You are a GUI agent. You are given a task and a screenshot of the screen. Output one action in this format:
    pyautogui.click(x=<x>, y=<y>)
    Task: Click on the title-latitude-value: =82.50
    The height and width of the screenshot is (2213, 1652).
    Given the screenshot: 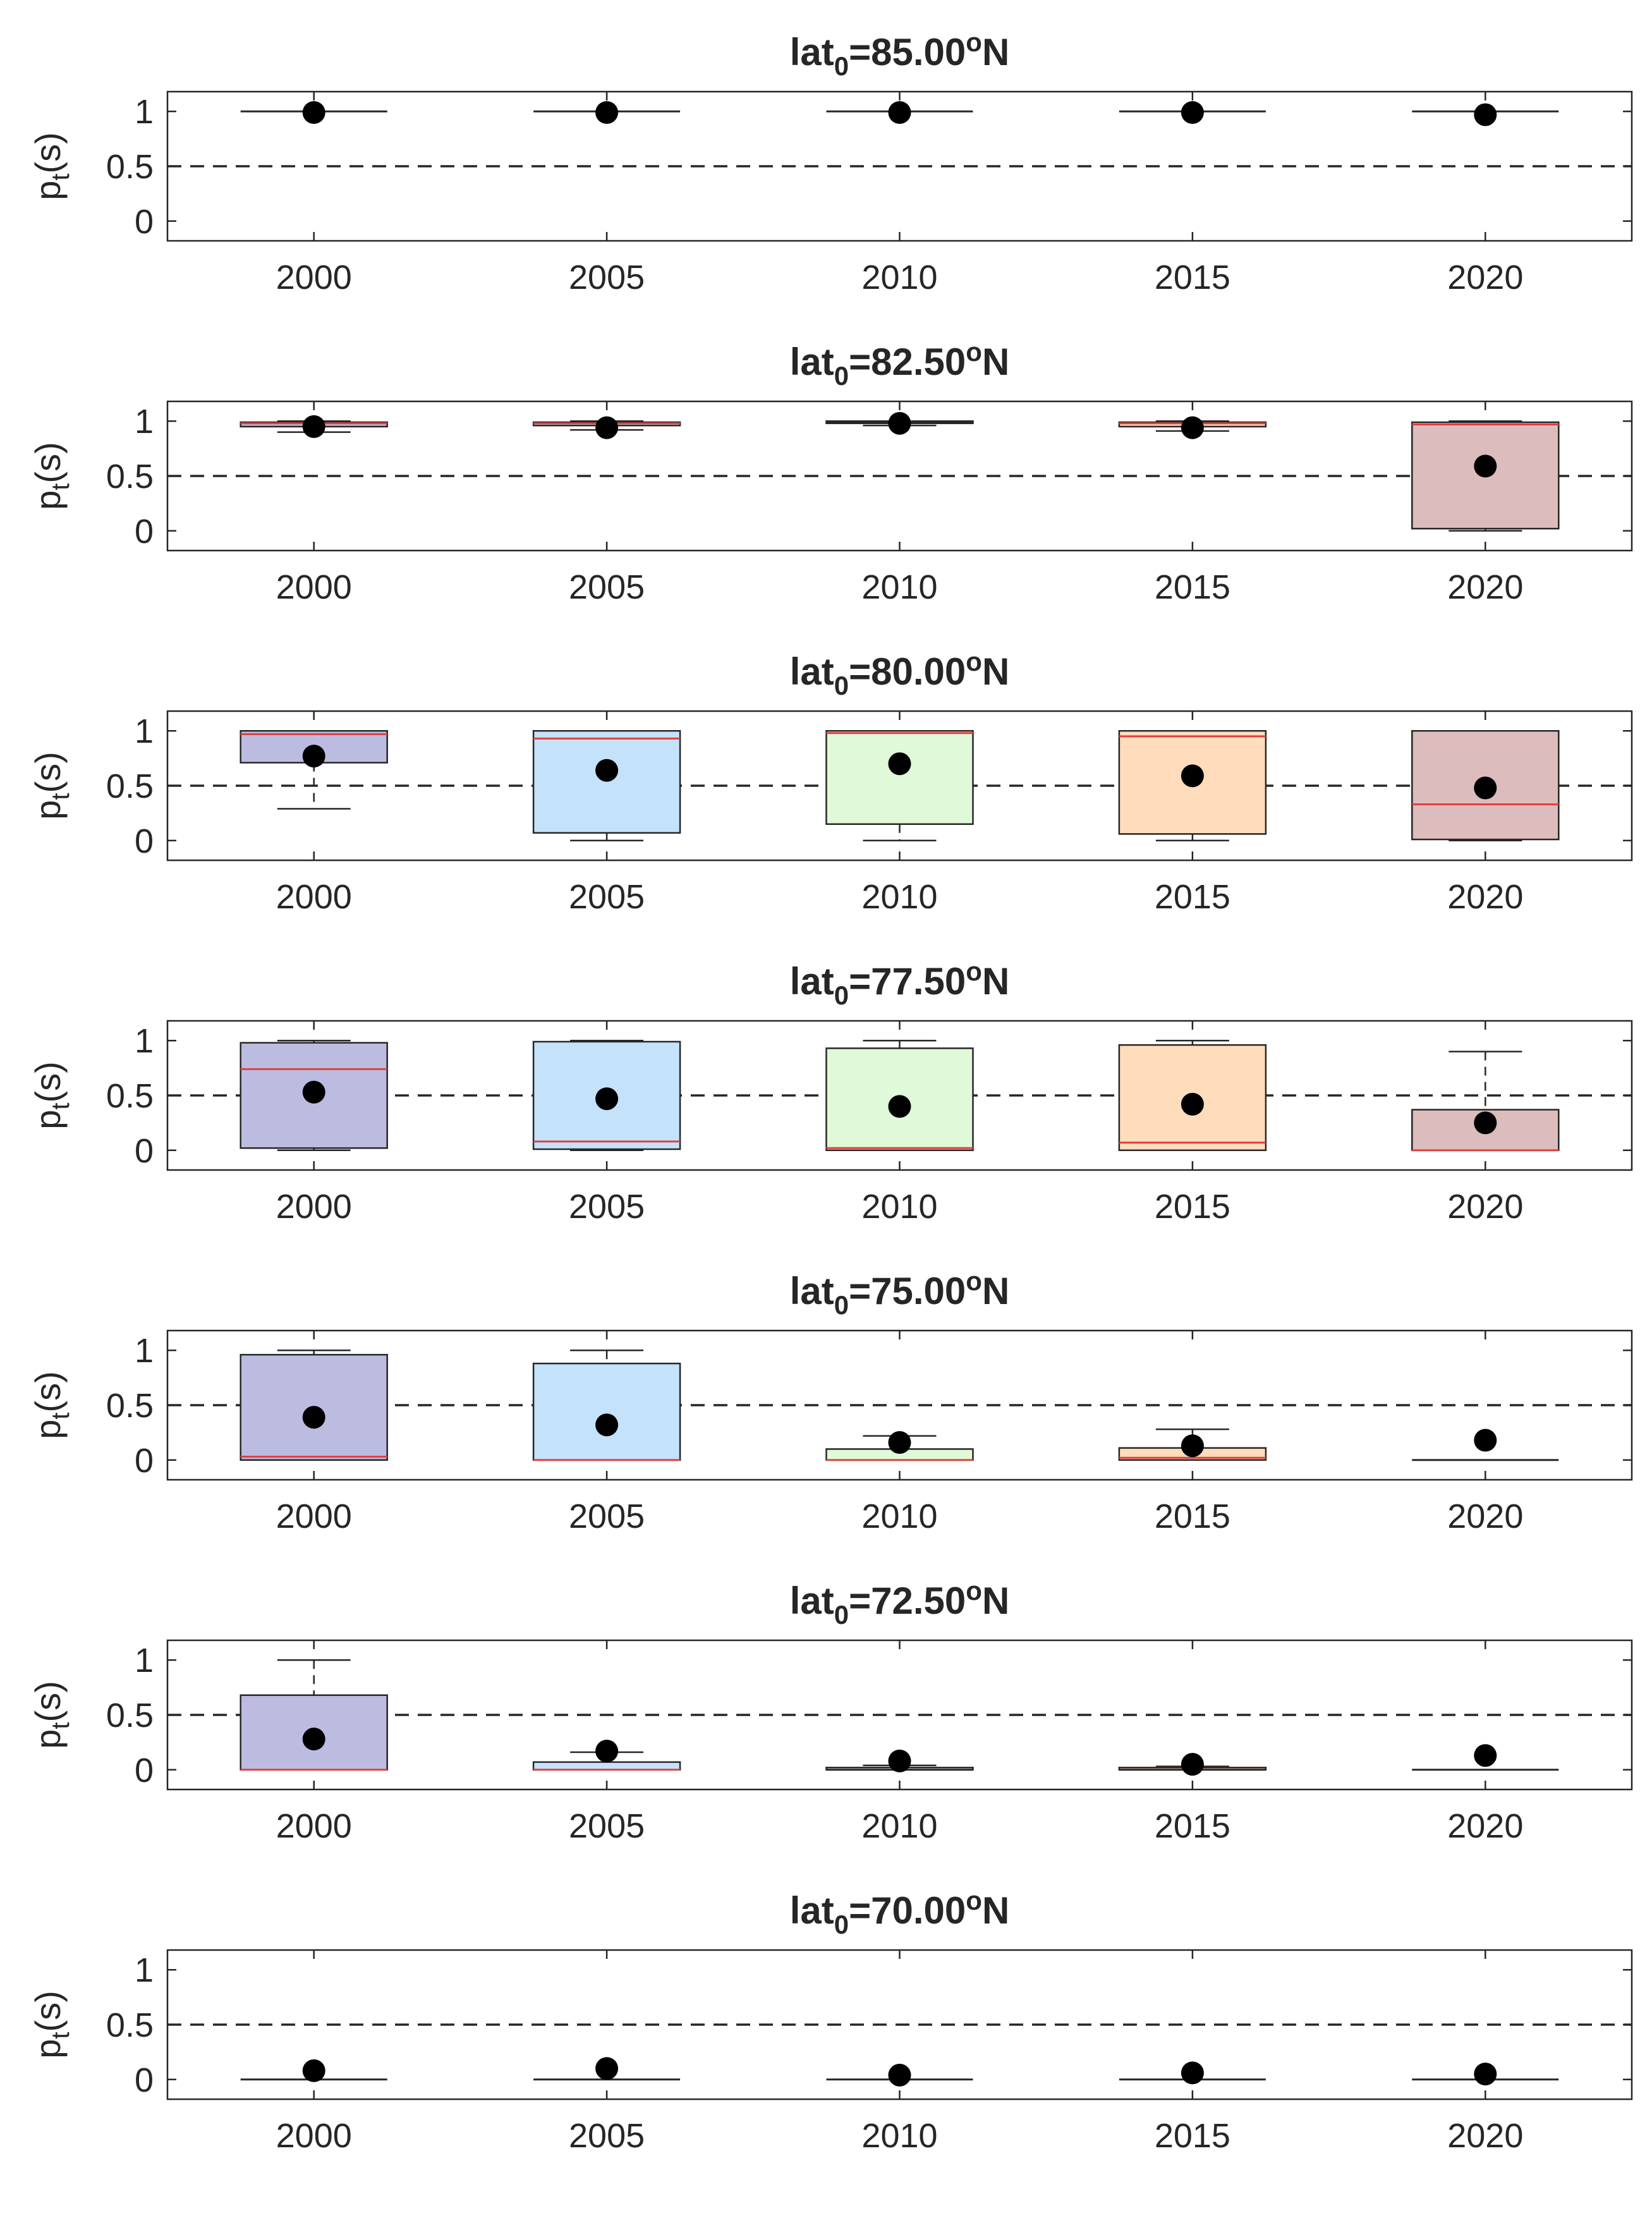 What is the action you would take?
    pyautogui.click(x=907, y=362)
    